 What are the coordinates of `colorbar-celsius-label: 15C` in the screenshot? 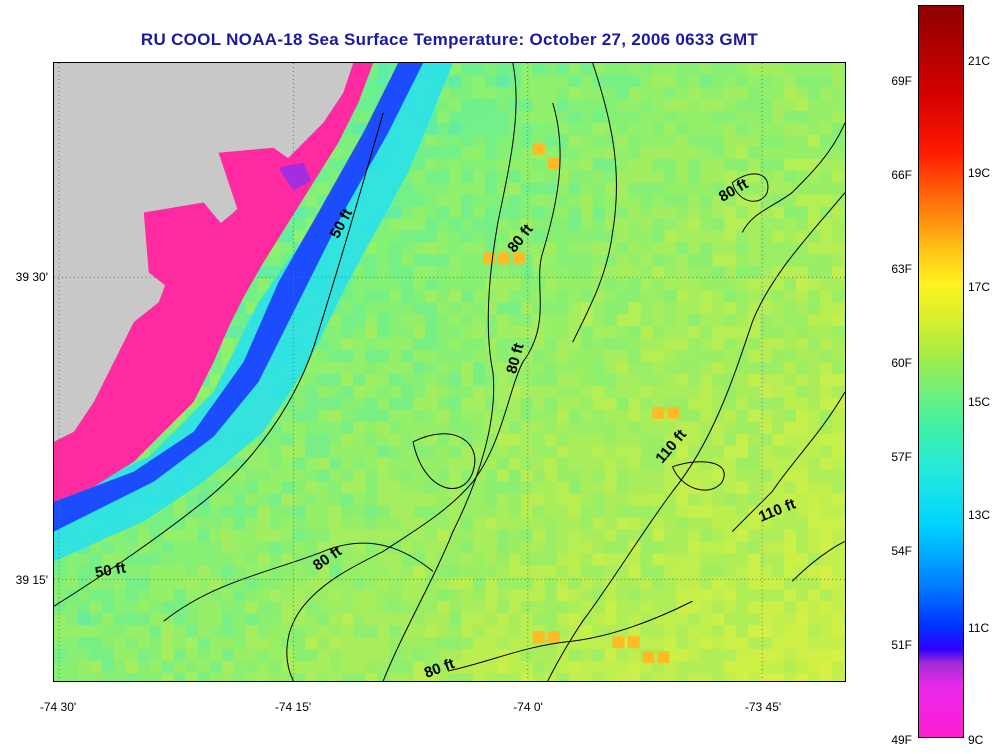 It's located at (979, 402).